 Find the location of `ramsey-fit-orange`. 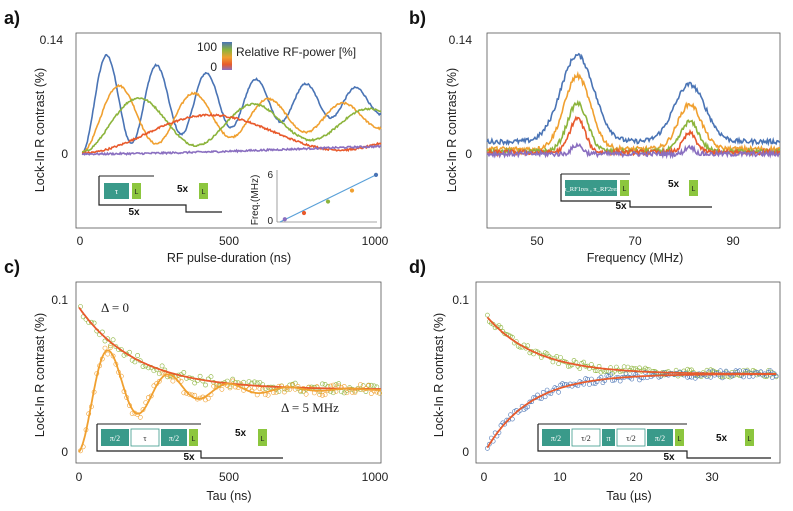

ramsey-fit-orange is located at coordinates (229, 401).